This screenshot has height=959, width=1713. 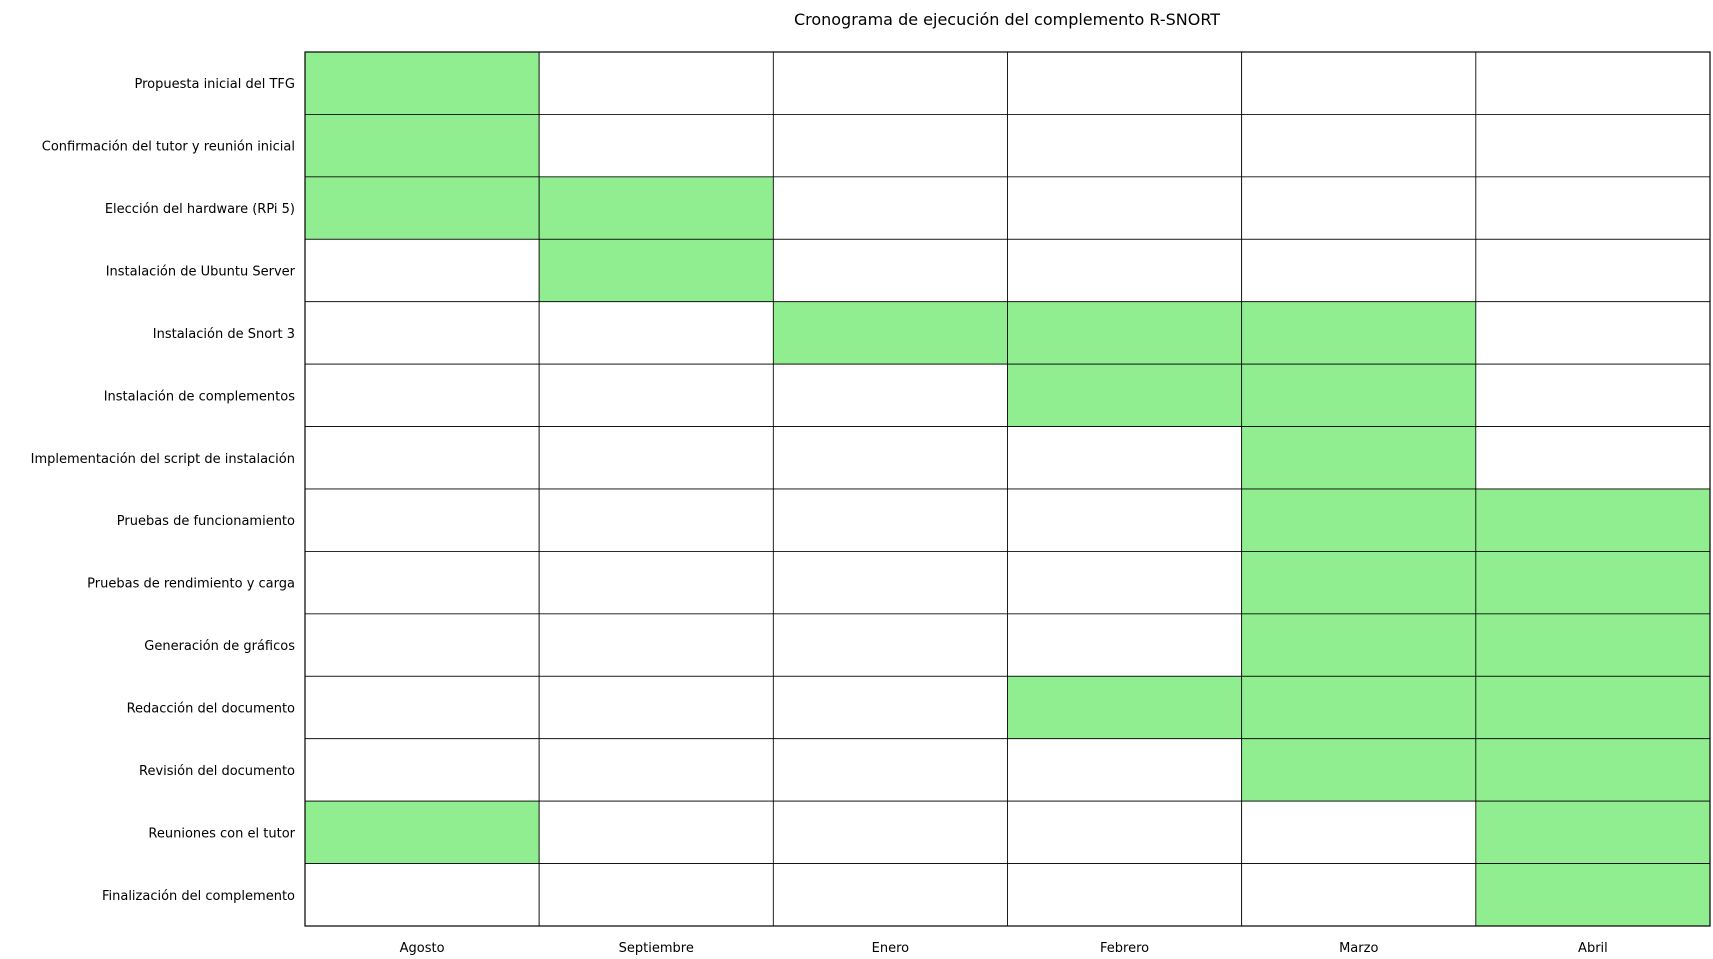 I want to click on task-label: Instalación de Snort 3, so click(x=224, y=334).